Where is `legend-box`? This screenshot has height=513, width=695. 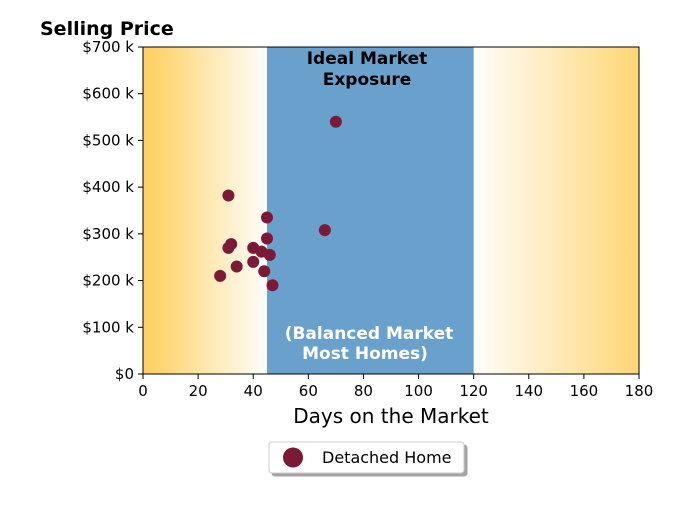 legend-box is located at coordinates (366, 457).